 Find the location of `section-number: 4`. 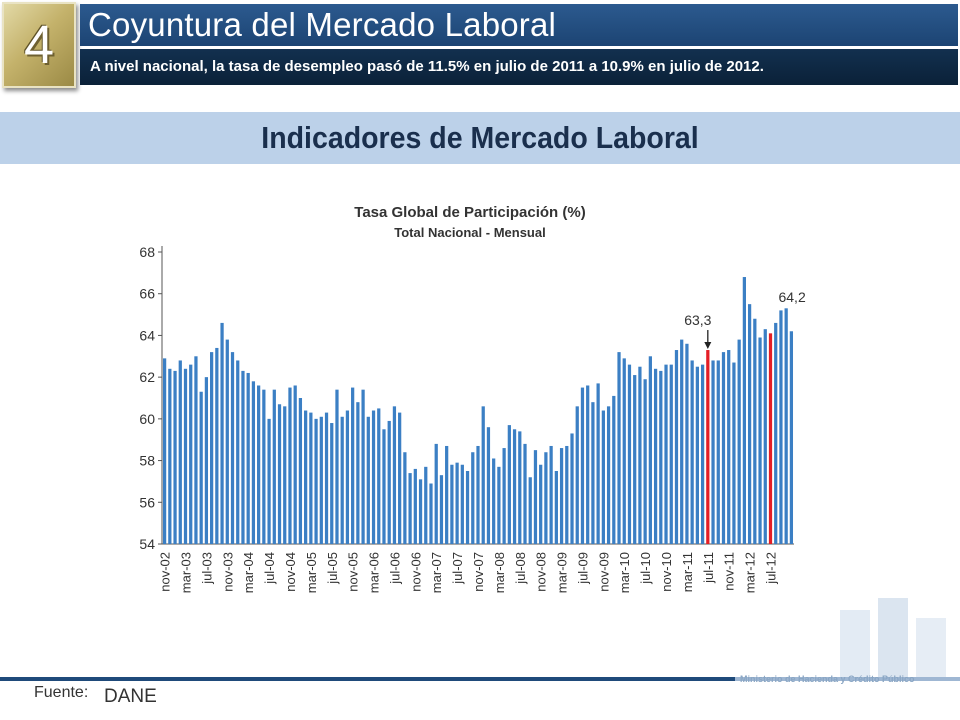

section-number: 4 is located at coordinates (39, 45).